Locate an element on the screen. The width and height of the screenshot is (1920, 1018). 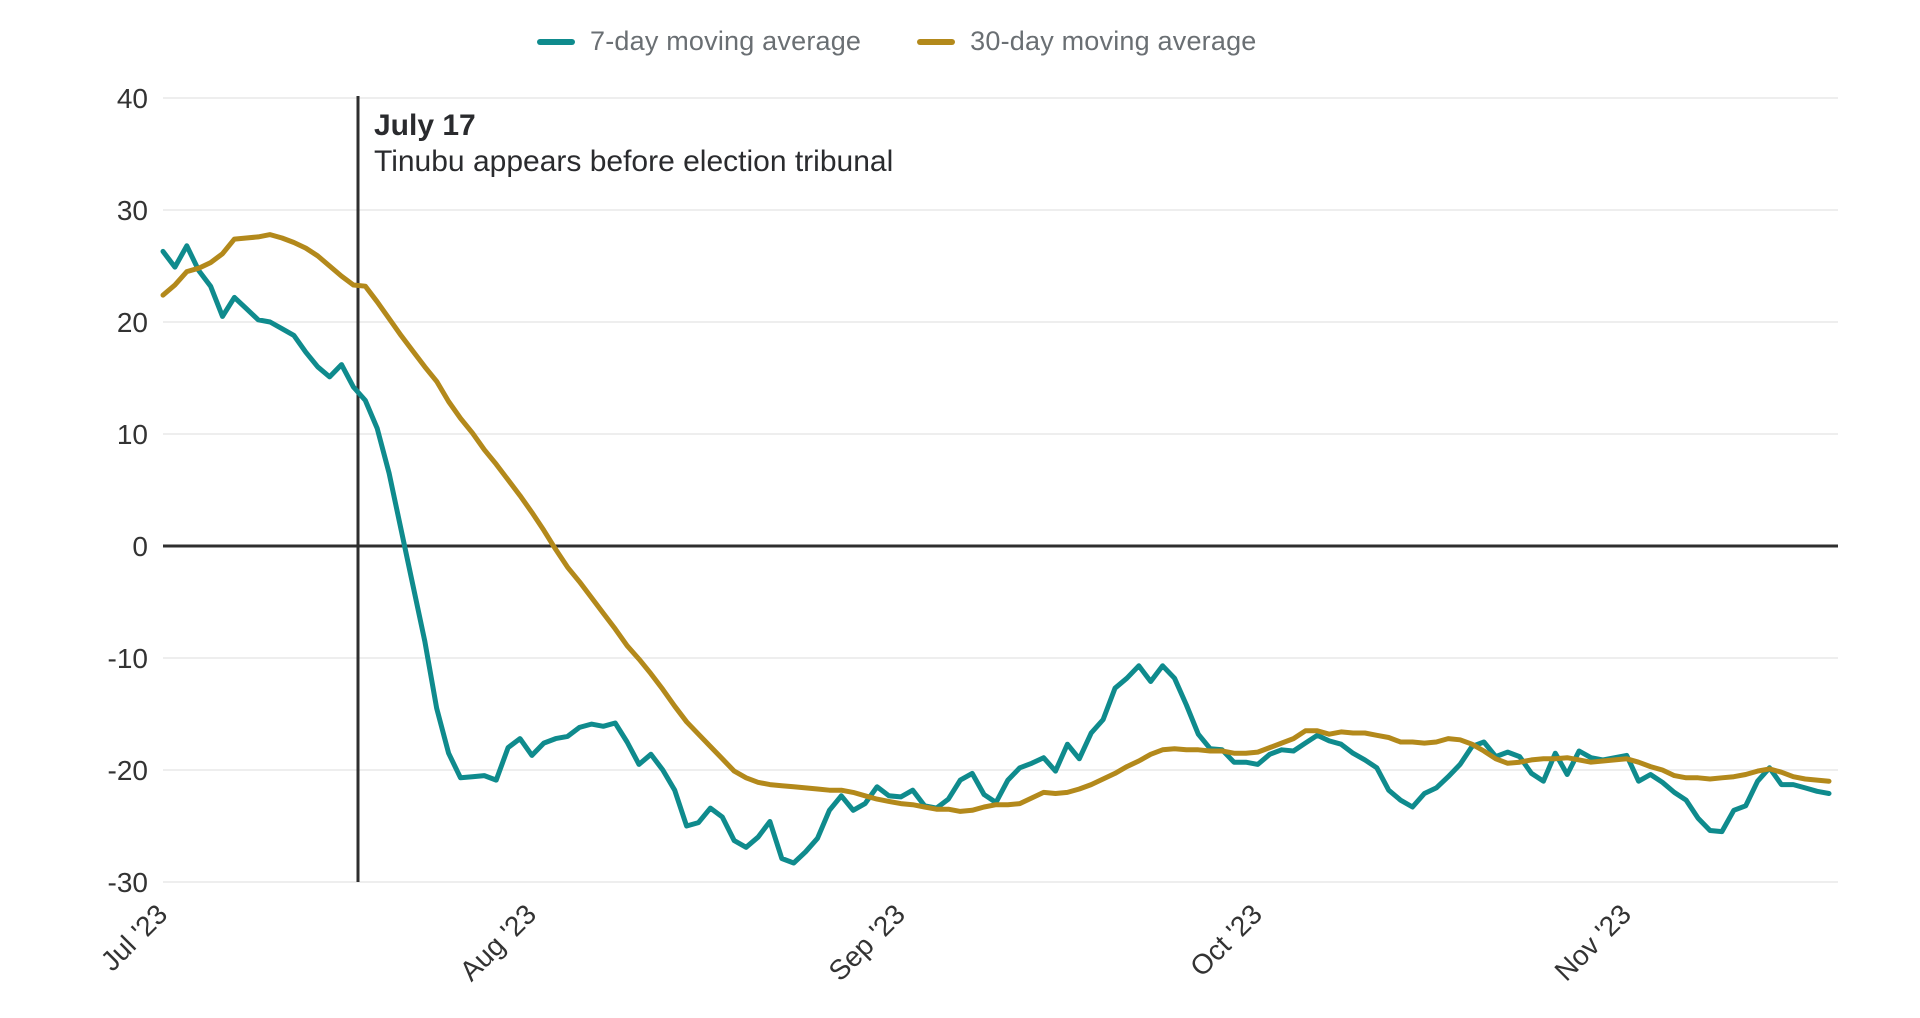
x-tick-label: Oct '23 is located at coordinates (1226, 940).